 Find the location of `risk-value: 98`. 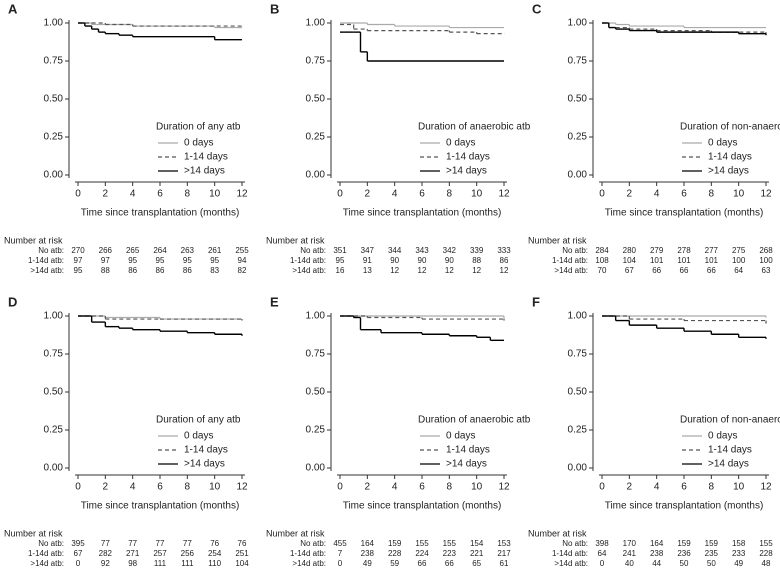

risk-value: 98 is located at coordinates (132, 563).